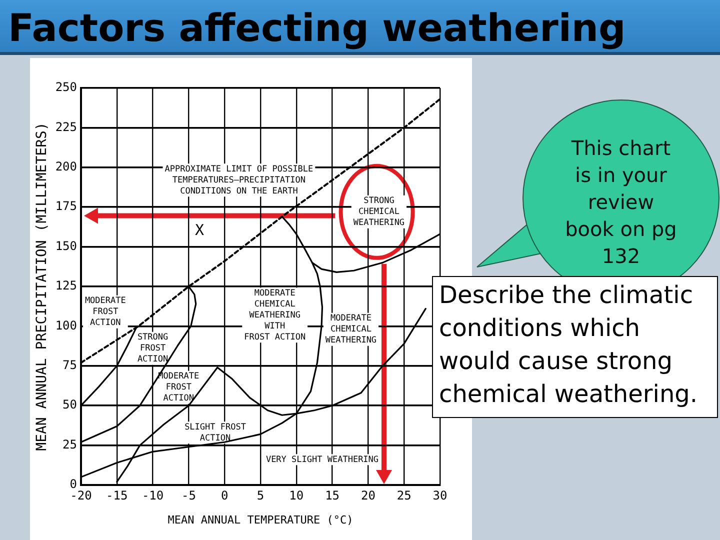  I want to click on y-tick-label: 225, so click(66, 127).